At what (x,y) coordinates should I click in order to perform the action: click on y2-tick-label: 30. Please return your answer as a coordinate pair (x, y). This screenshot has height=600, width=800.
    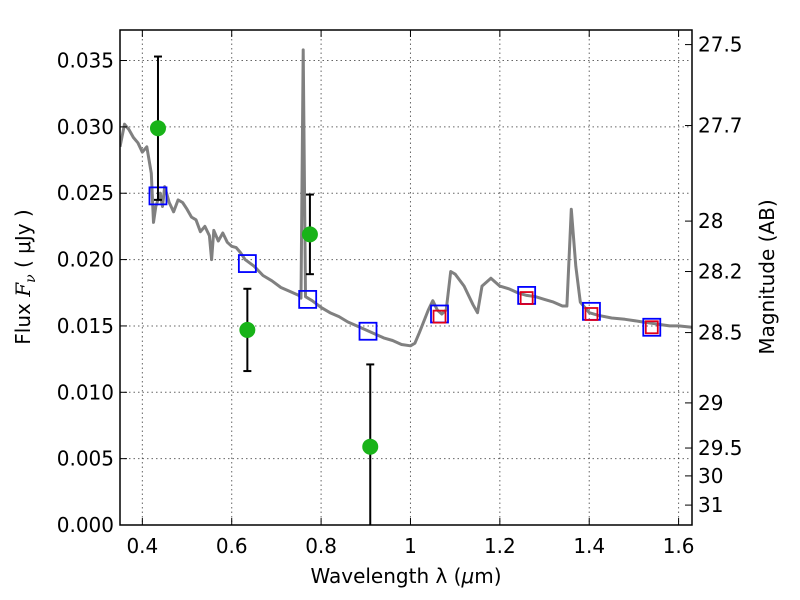
    Looking at the image, I should click on (710, 476).